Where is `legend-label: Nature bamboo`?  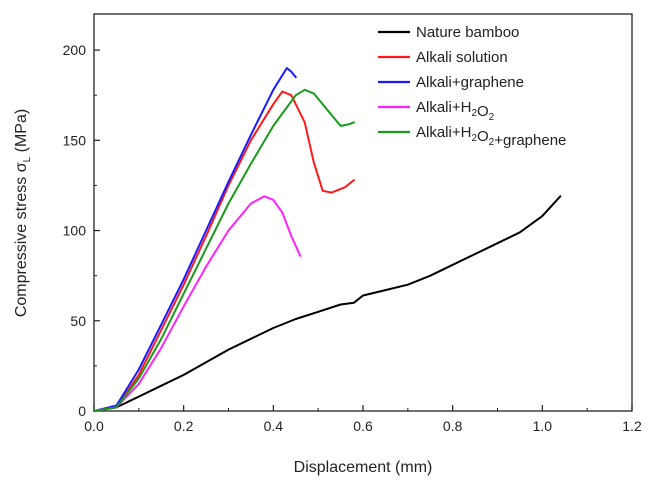
legend-label: Nature bamboo is located at coordinates (467, 32).